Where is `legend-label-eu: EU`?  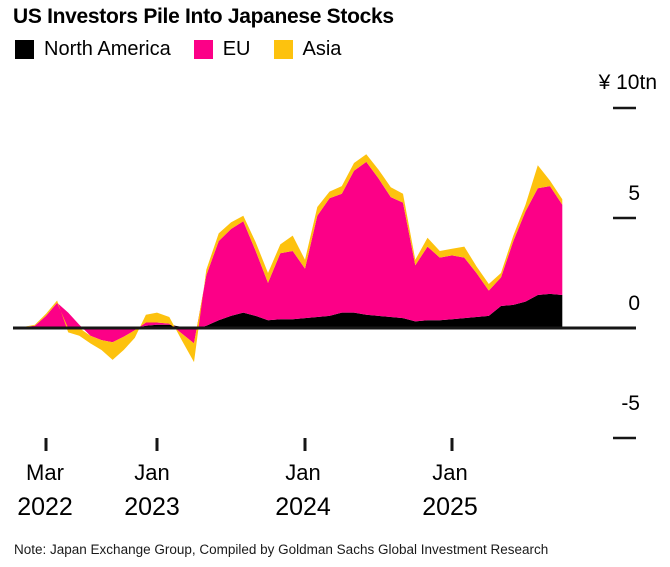 legend-label-eu: EU is located at coordinates (236, 49).